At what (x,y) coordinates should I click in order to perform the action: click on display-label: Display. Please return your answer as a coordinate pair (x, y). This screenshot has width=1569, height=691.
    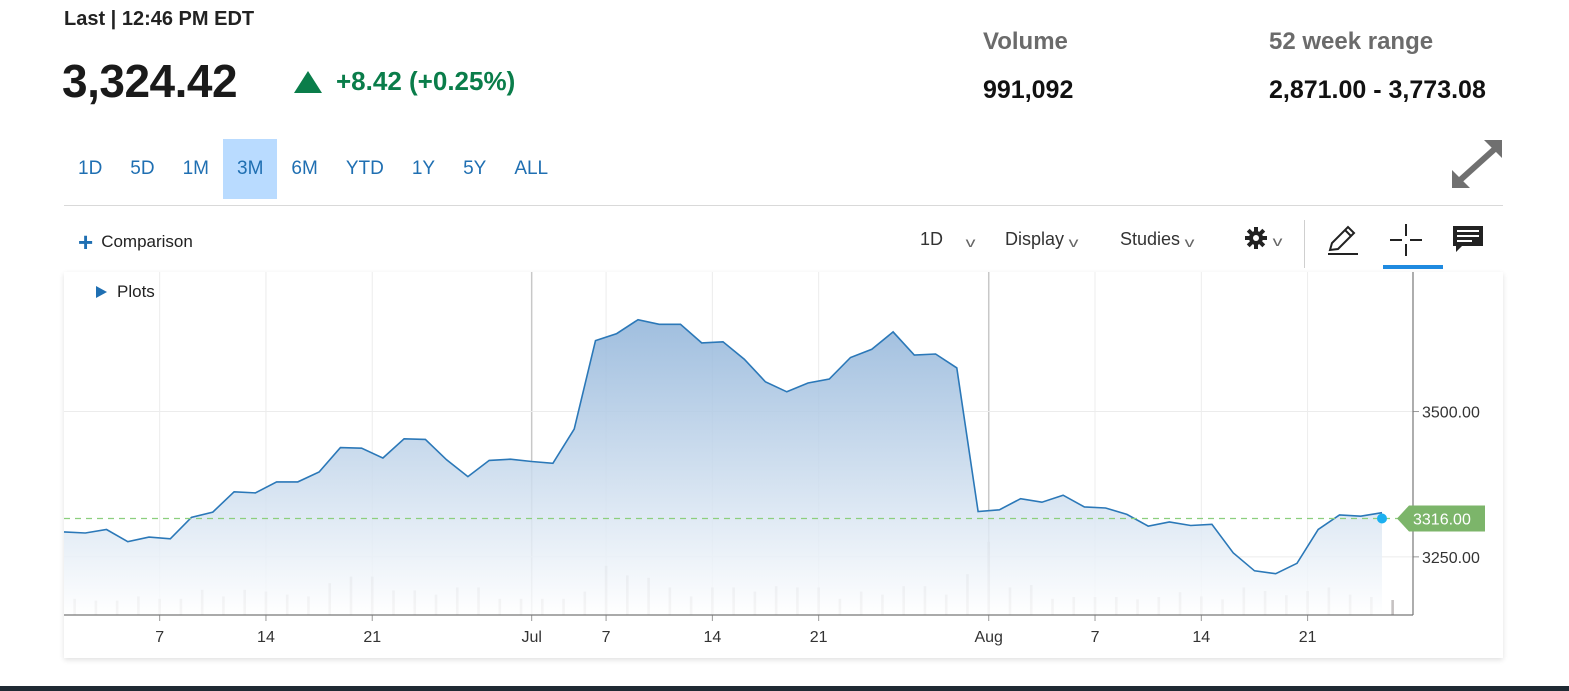
    Looking at the image, I should click on (1035, 238).